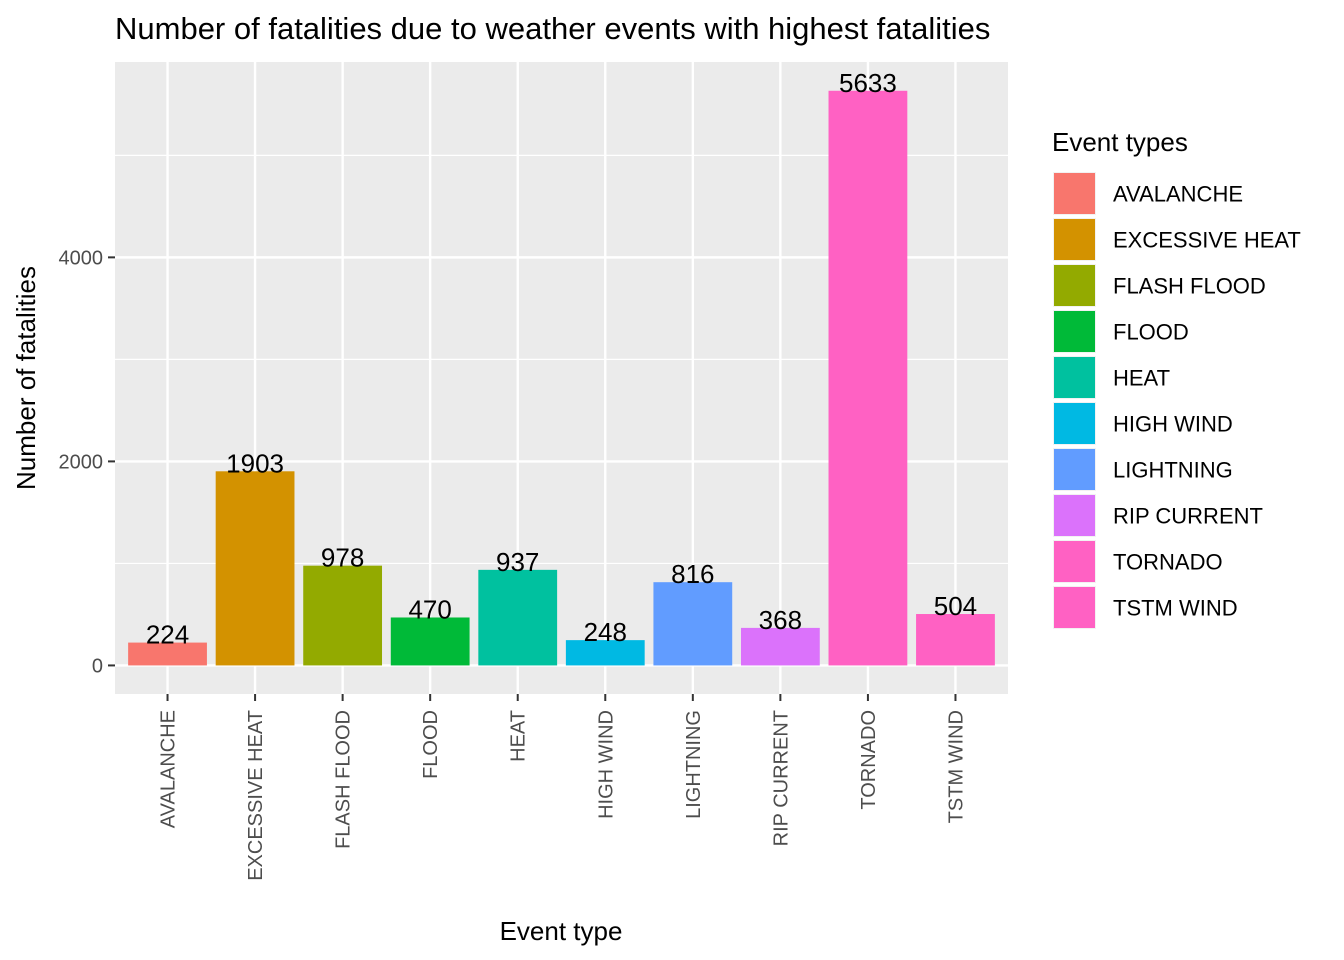  I want to click on data-label: 816, so click(692, 574).